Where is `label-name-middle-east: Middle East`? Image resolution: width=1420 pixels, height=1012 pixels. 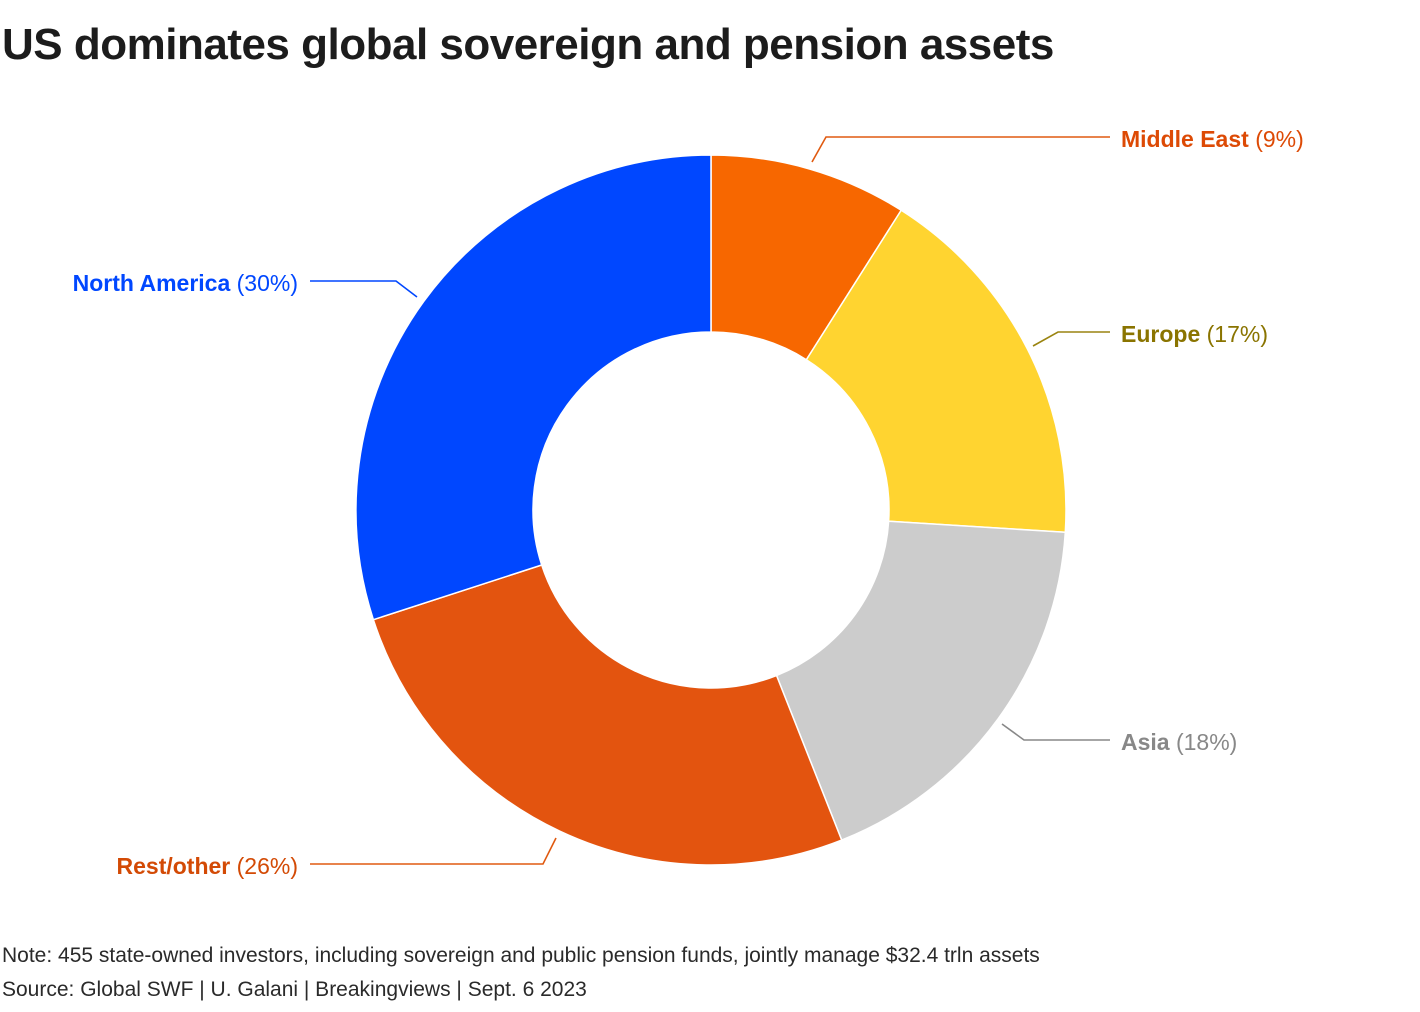
label-name-middle-east: Middle East is located at coordinates (1185, 139).